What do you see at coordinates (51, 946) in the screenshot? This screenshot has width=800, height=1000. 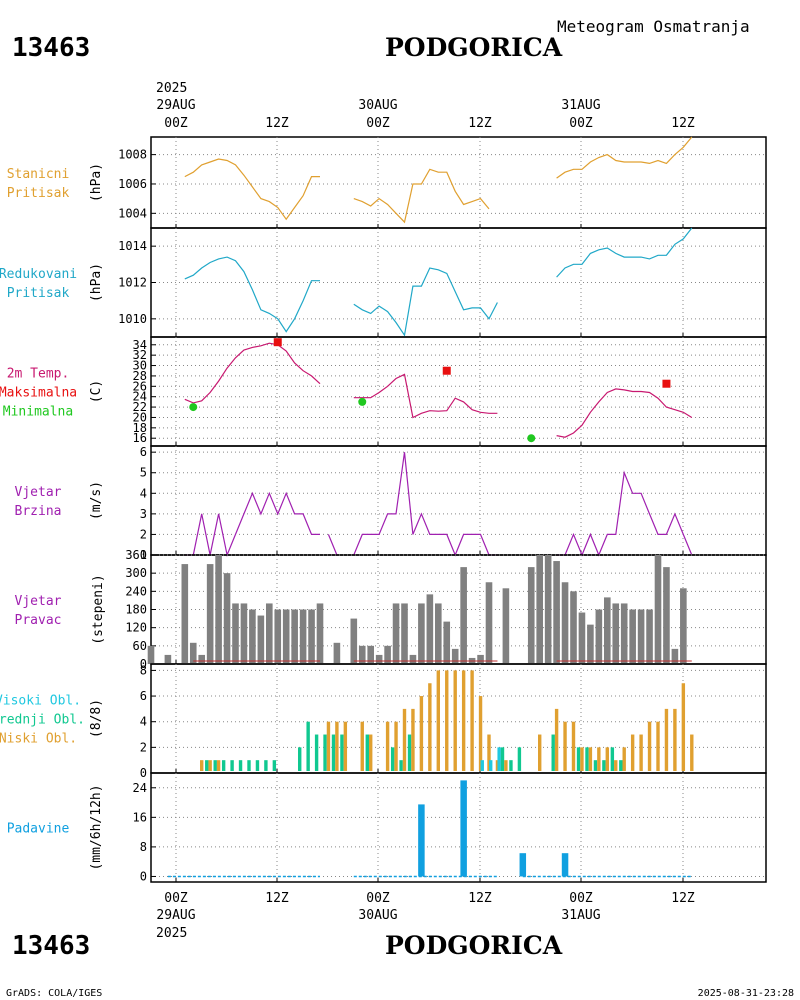 I see `station-id-bottom: 13463` at bounding box center [51, 946].